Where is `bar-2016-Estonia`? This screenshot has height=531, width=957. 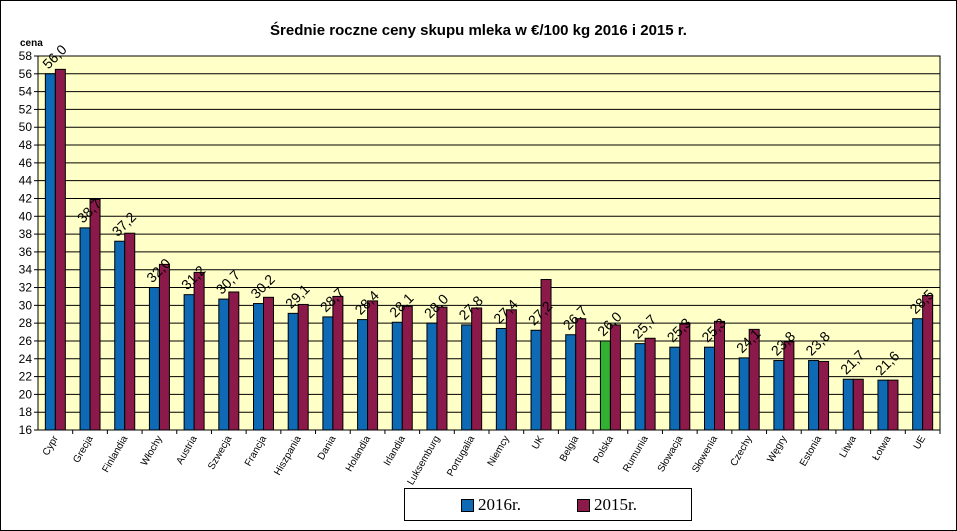
bar-2016-Estonia is located at coordinates (814, 395).